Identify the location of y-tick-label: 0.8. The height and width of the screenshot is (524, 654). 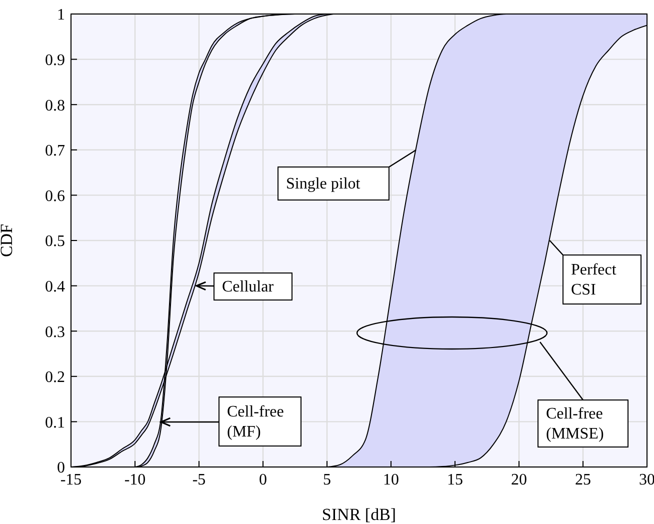
(55, 105).